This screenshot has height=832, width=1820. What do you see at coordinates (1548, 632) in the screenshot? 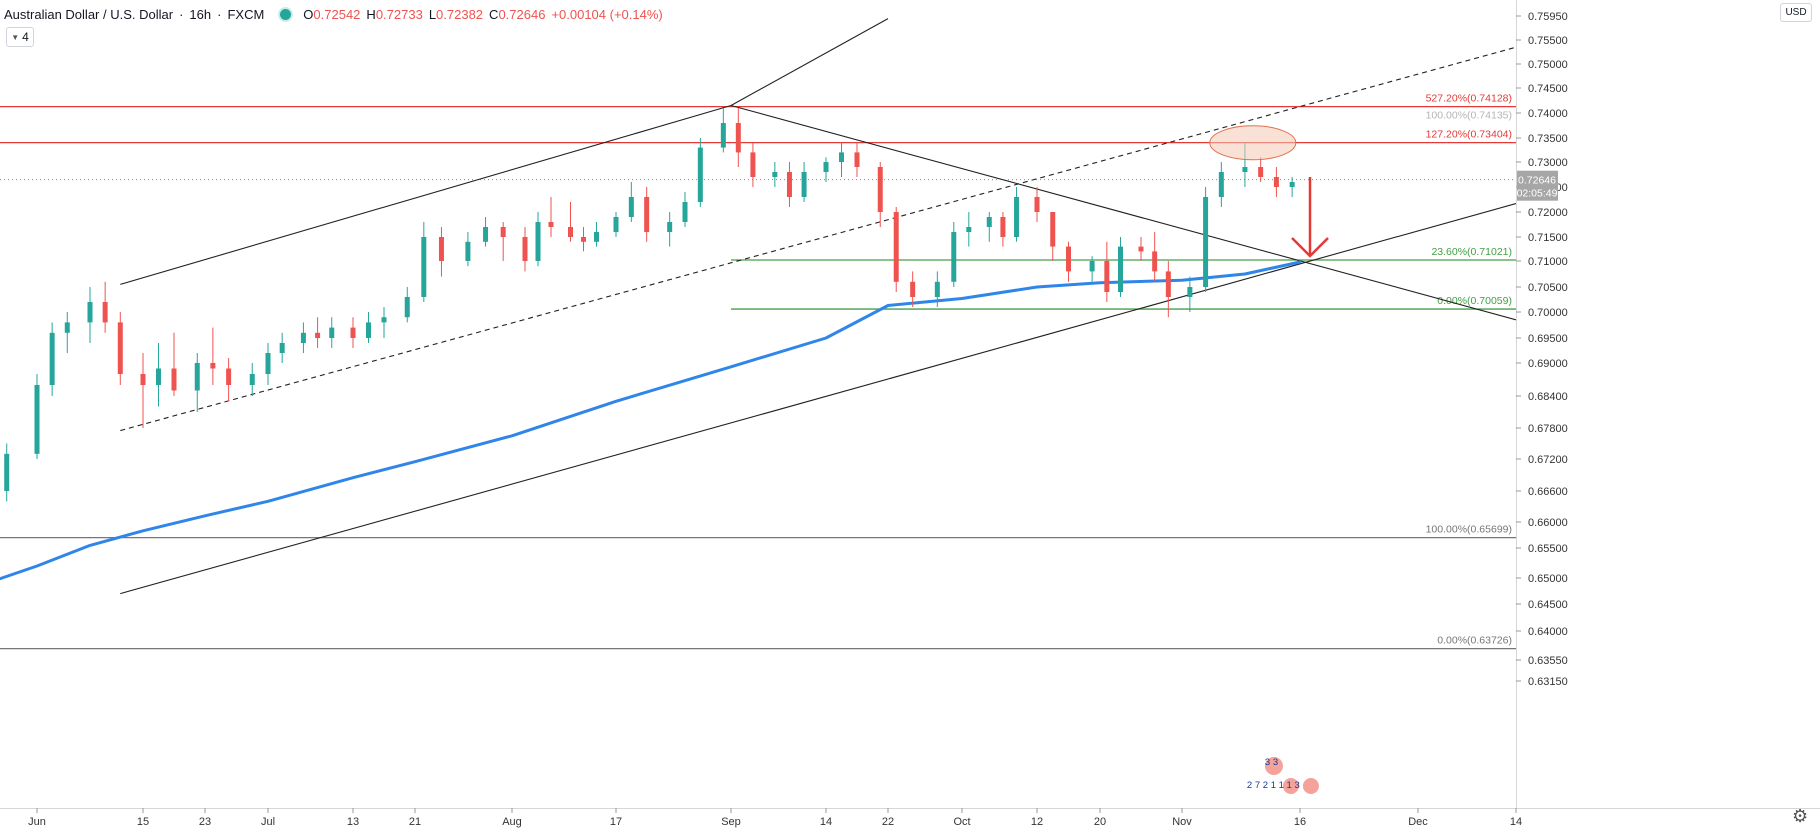
I see `price-tick-label: 0.64000` at bounding box center [1548, 632].